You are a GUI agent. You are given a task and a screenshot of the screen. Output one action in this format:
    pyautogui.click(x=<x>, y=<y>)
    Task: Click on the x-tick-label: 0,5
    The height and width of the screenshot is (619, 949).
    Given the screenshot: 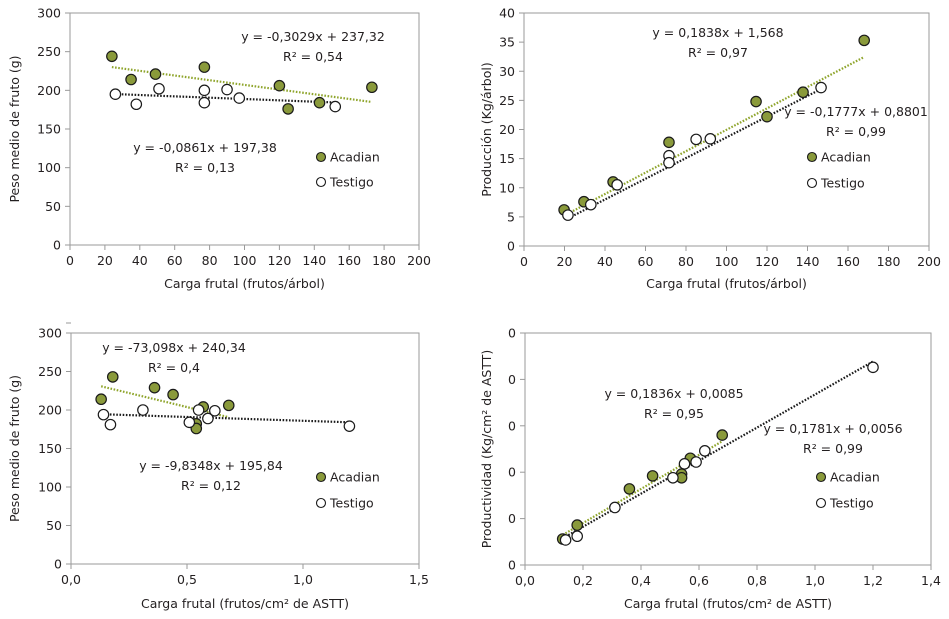 What is the action you would take?
    pyautogui.click(x=187, y=579)
    